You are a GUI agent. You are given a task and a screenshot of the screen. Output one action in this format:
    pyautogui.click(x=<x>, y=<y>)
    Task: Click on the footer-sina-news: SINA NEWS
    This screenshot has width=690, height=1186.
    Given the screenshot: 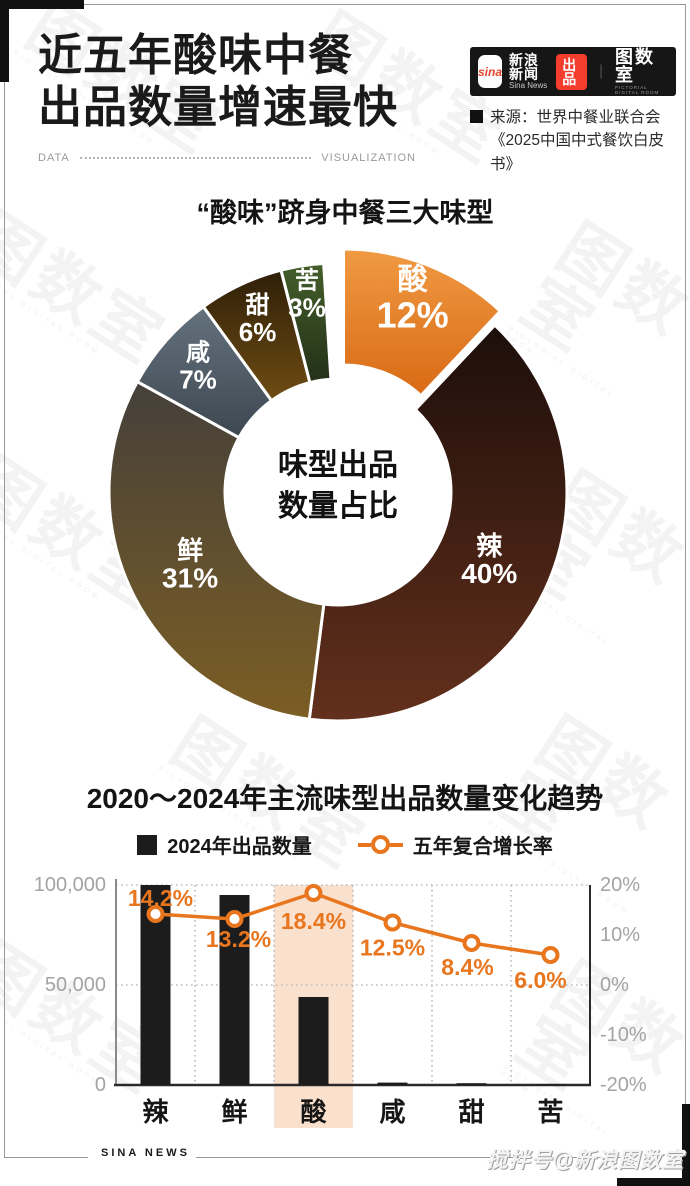 What is the action you would take?
    pyautogui.click(x=145, y=1153)
    